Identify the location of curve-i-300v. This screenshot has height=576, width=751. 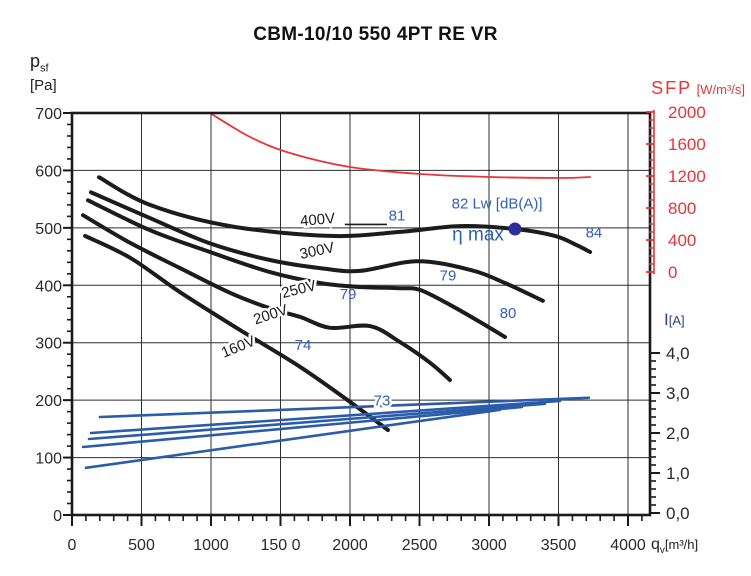
(325, 417).